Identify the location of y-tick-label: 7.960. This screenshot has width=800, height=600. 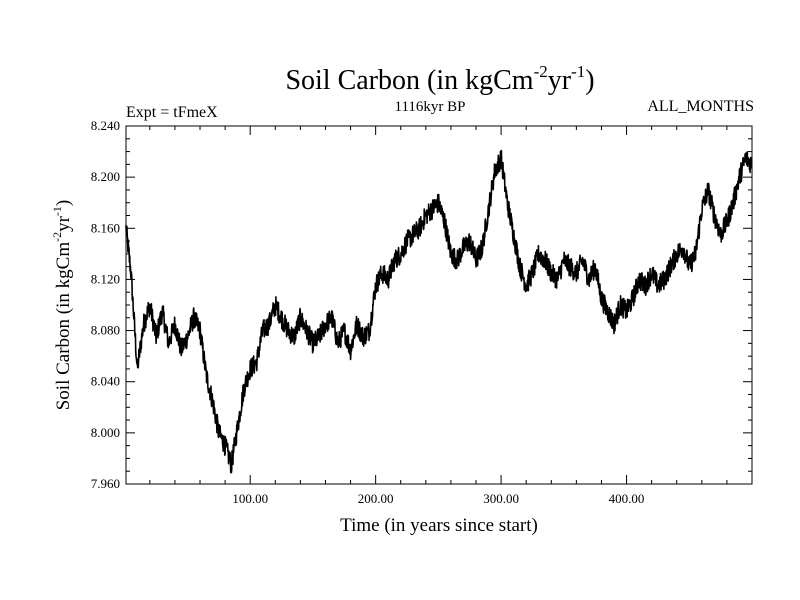
(105, 483).